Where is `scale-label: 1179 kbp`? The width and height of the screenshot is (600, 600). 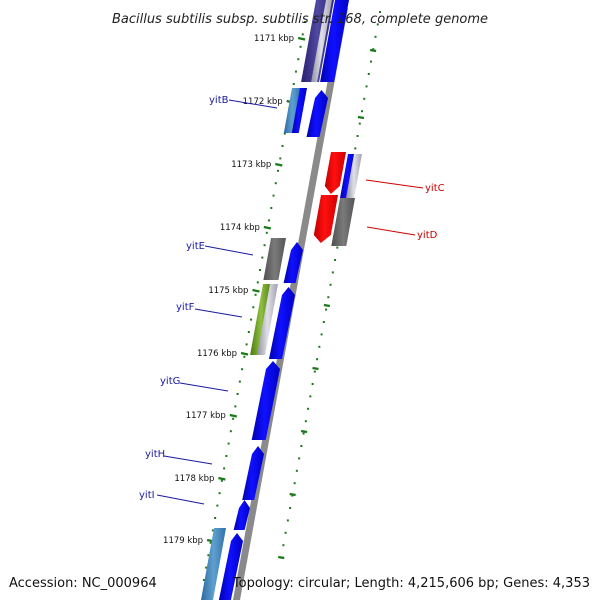
scale-label: 1179 kbp is located at coordinates (183, 541).